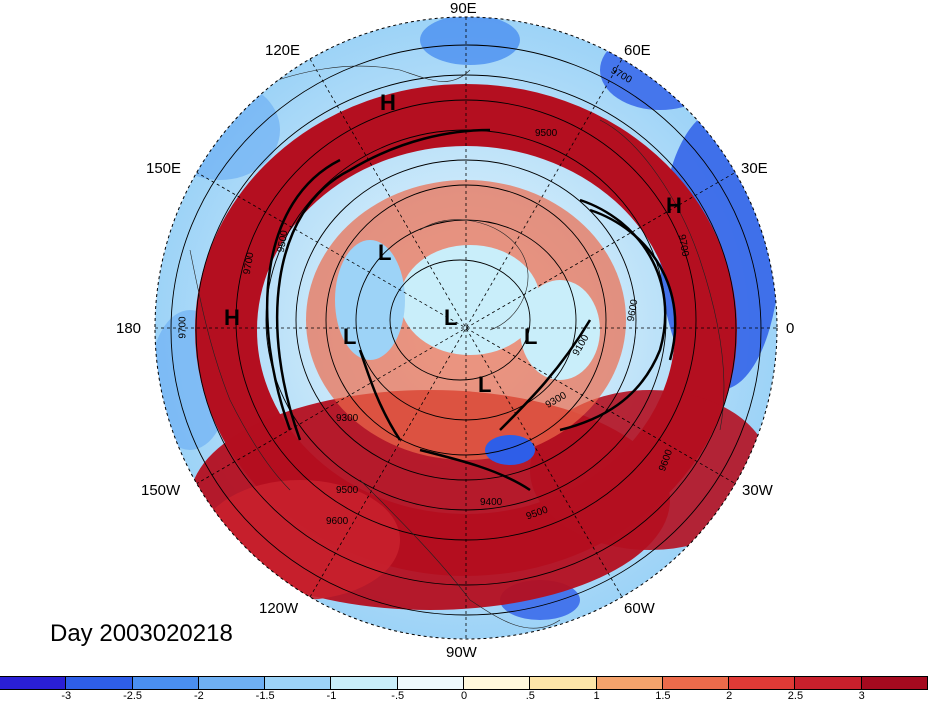  Describe the element at coordinates (729, 696) in the screenshot. I see `colorbar-tick-label: 2` at that location.